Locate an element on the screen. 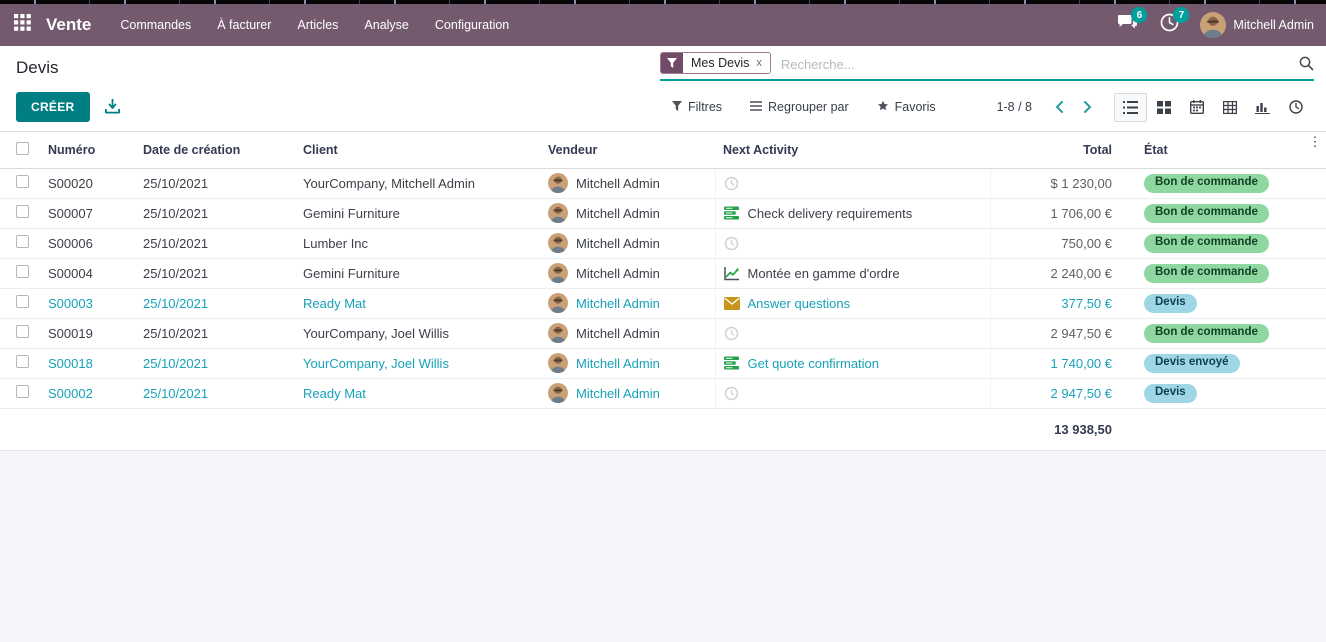  row-client: Gemini Furniture is located at coordinates (417, 273).